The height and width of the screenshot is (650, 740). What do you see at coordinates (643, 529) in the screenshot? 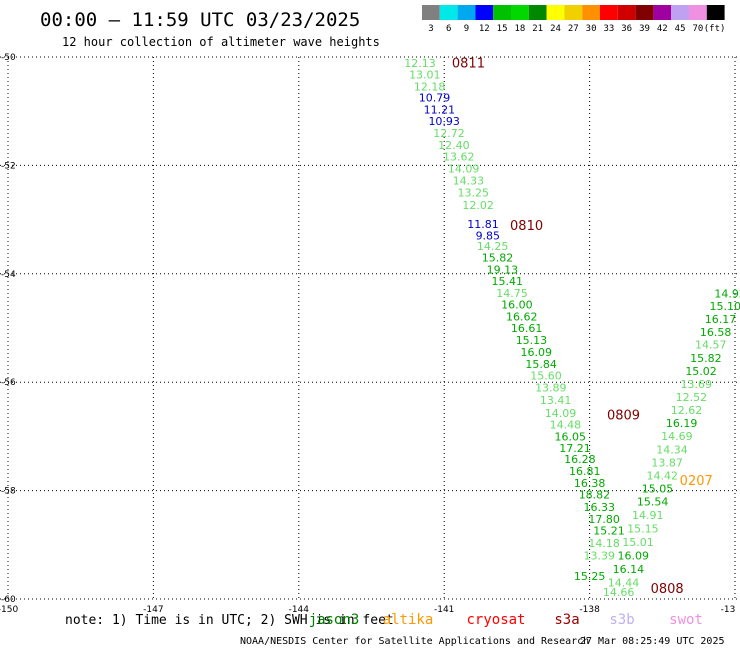
I see `wave-height-label: 15.15` at bounding box center [643, 529].